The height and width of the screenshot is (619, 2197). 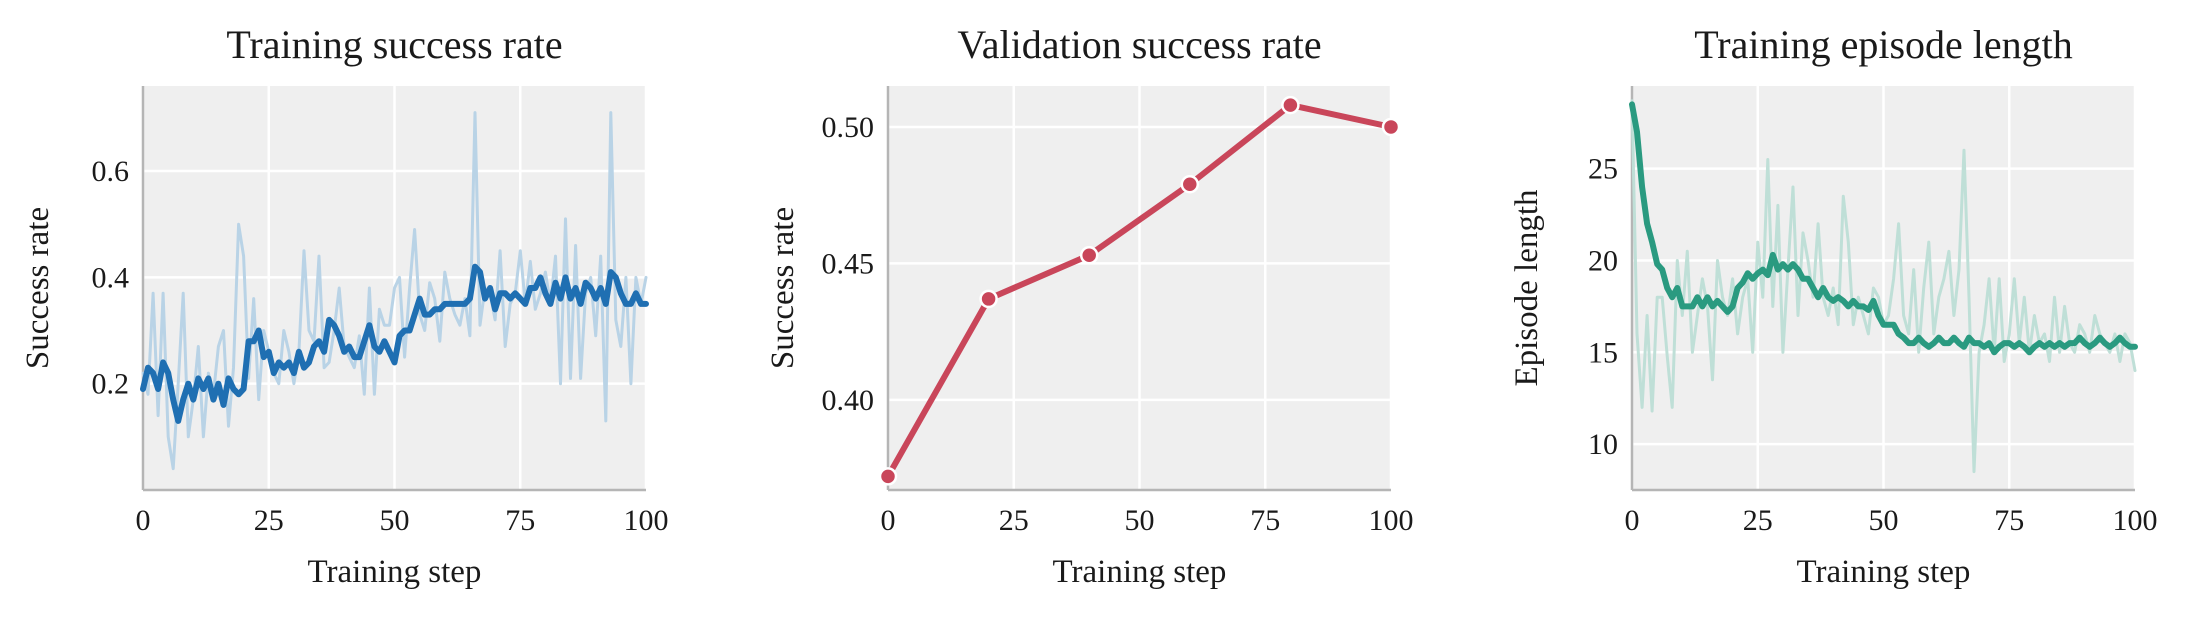 What do you see at coordinates (1883, 44) in the screenshot?
I see `chart-title: Training episode length` at bounding box center [1883, 44].